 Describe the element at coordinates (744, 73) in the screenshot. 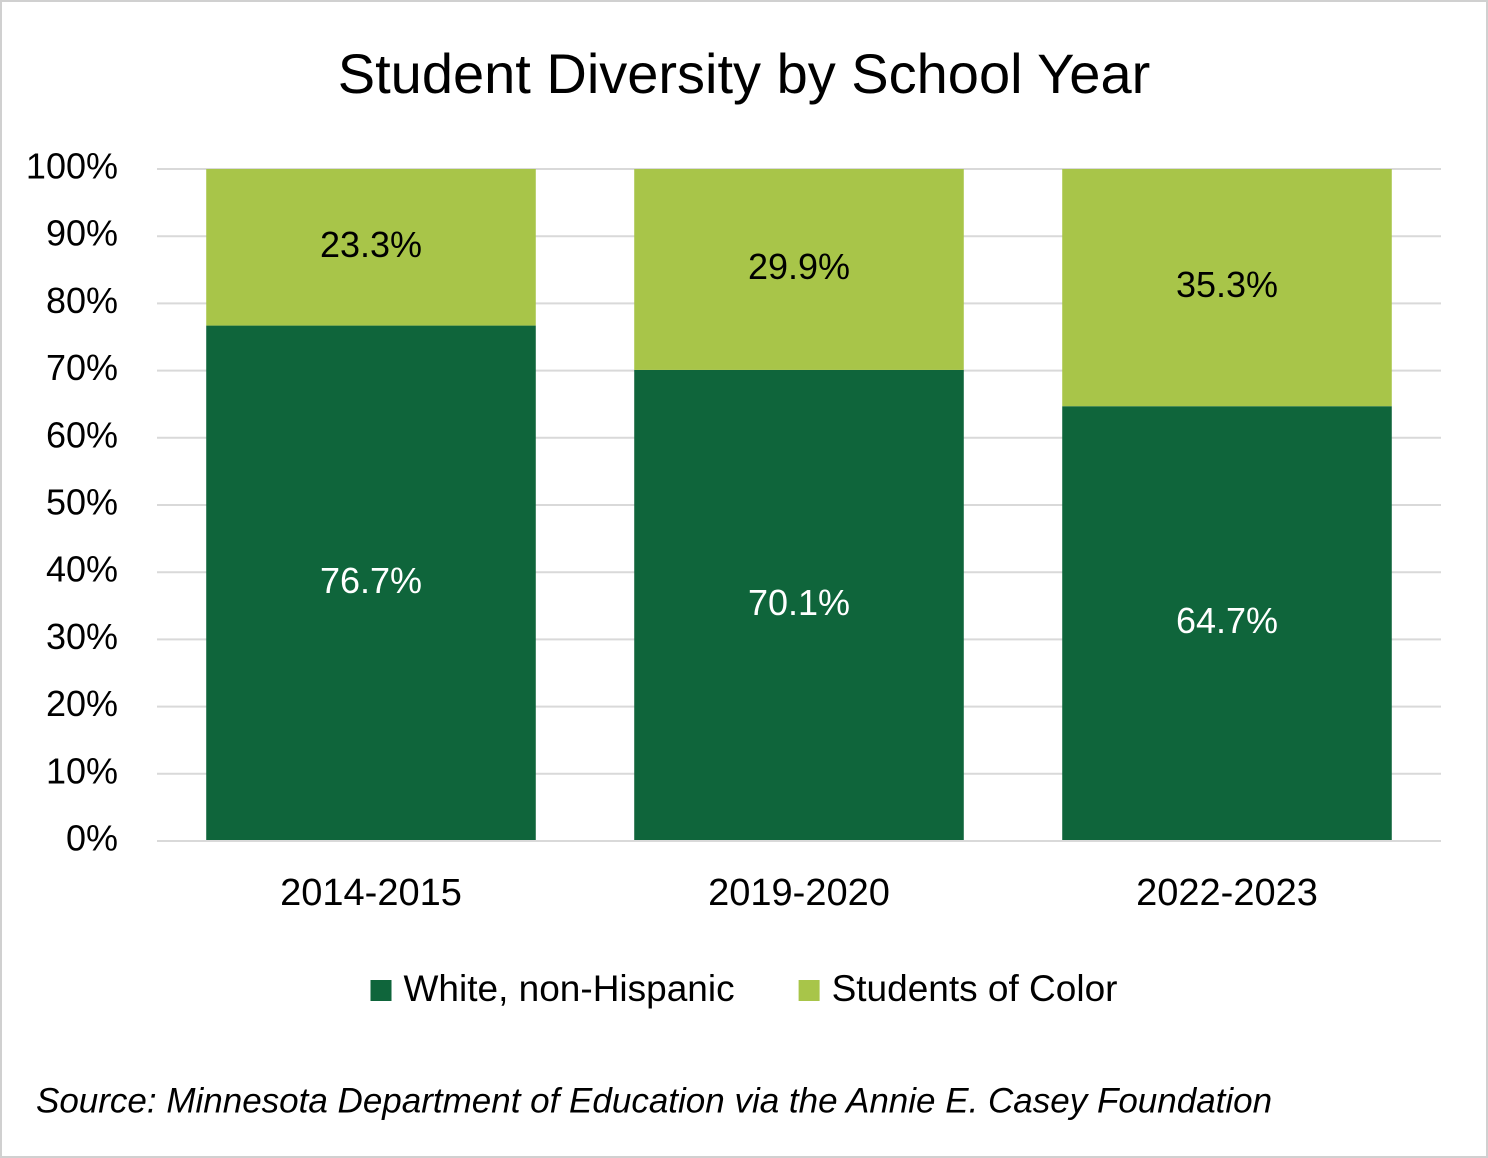

I see `chart-title: Student Diversity by School Year` at that location.